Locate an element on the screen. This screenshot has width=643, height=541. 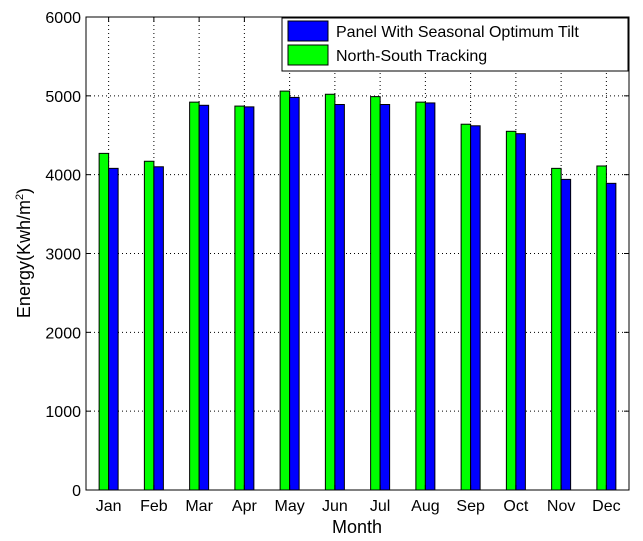
x-tick-label: May is located at coordinates (290, 506).